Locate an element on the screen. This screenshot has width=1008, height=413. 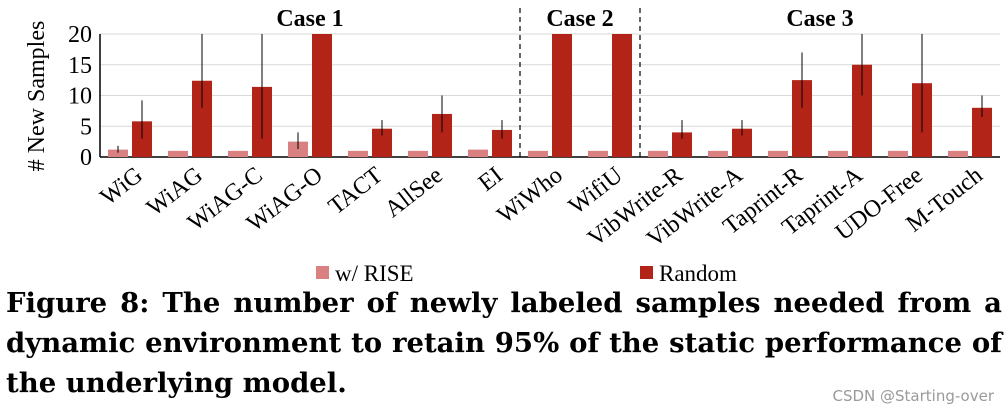
y-tick-label: 0 is located at coordinates (86, 158).